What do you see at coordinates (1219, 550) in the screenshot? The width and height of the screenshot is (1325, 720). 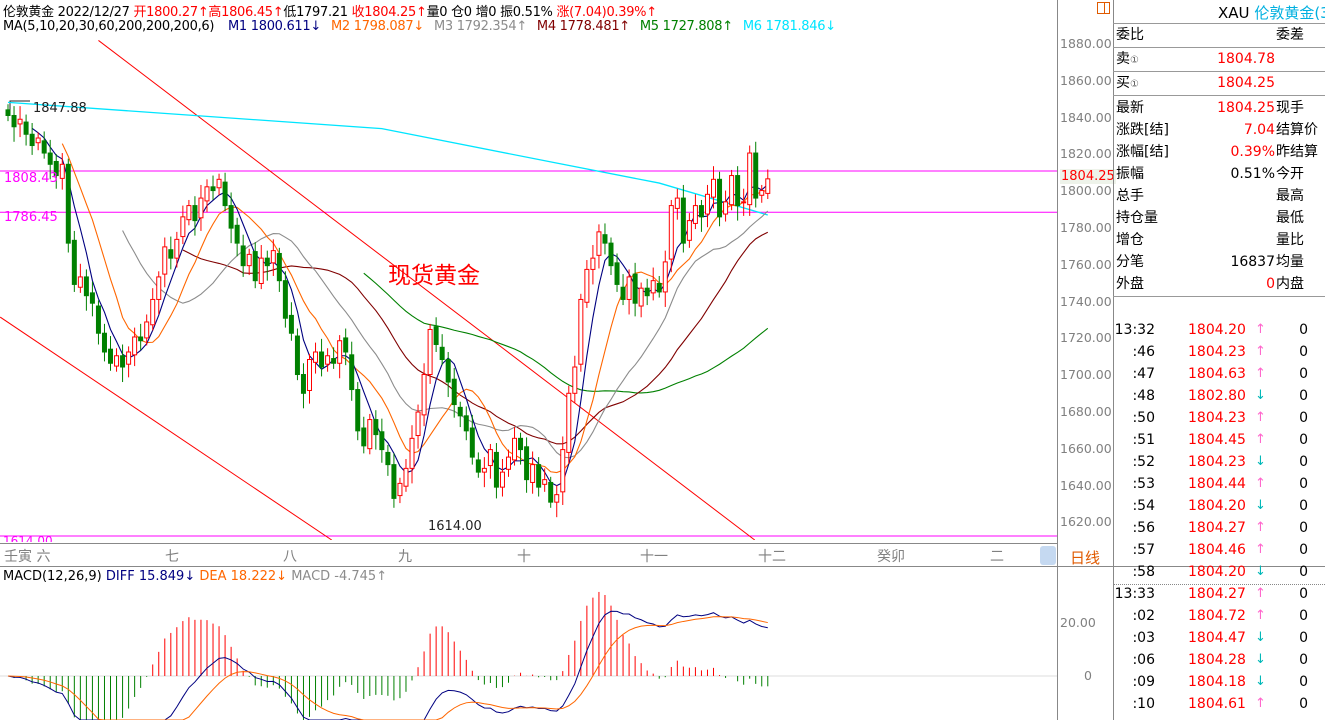 I see `tick-row: :57 1804.46 ↑ 0` at bounding box center [1219, 550].